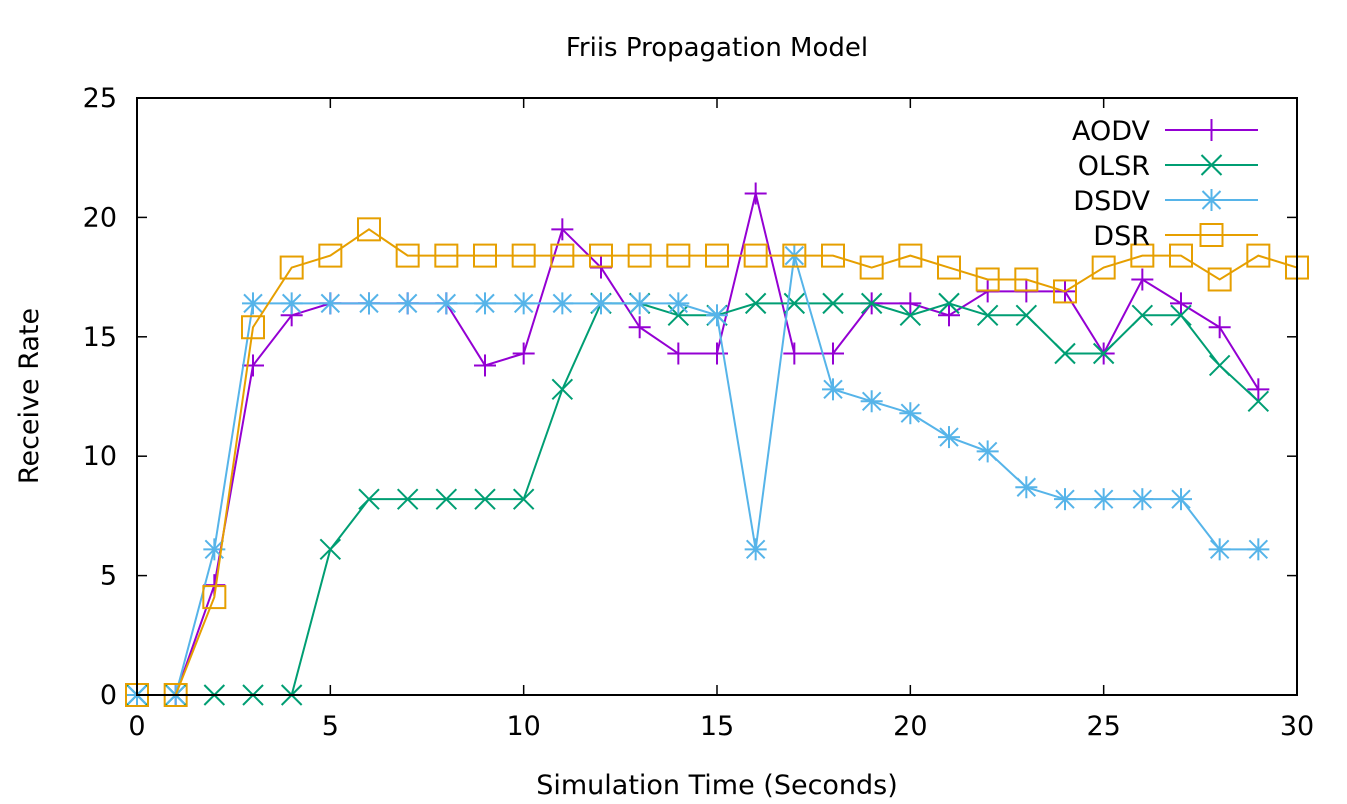 This screenshot has height=804, width=1347. Describe the element at coordinates (1103, 726) in the screenshot. I see `x-tick-label: 25` at that location.